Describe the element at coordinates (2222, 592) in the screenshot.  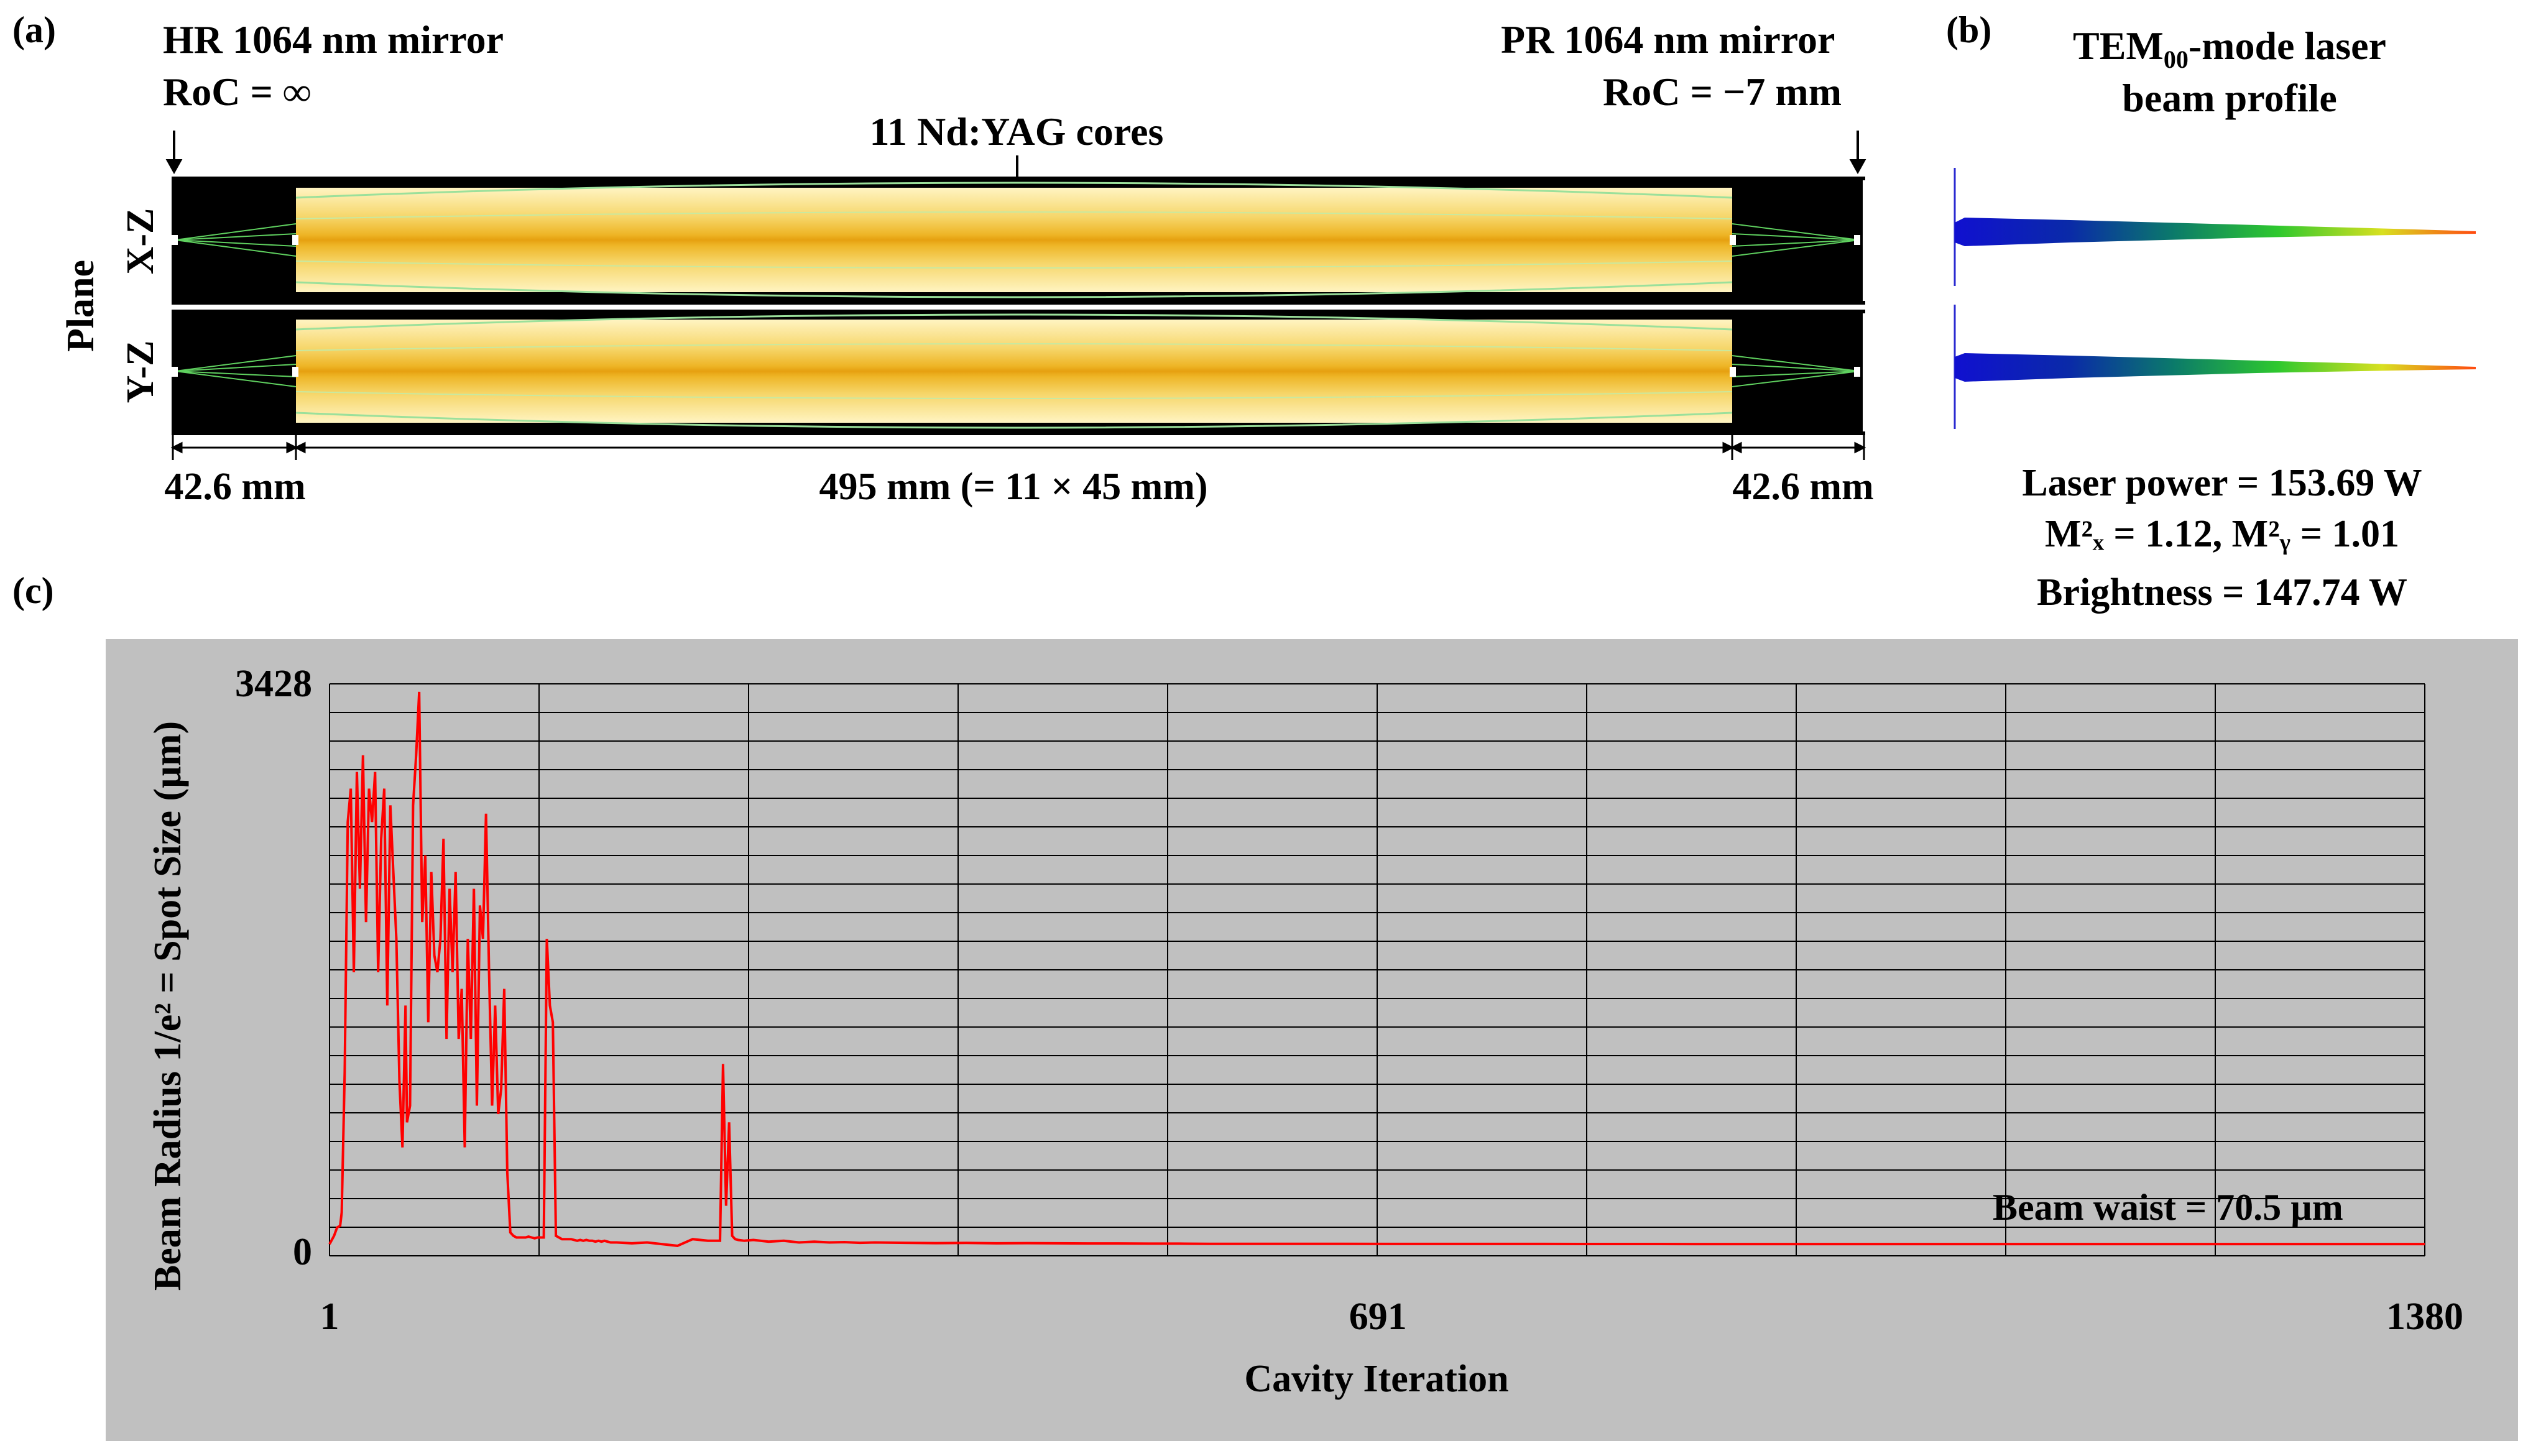
I see `brightness-label: Brightness = 147.74 W` at that location.